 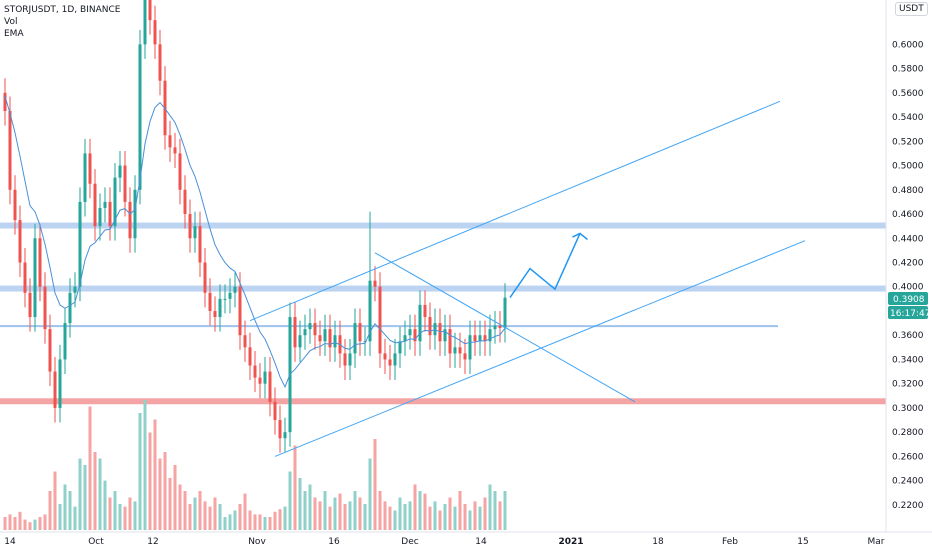 I want to click on projected-path-arrow, so click(x=545, y=266).